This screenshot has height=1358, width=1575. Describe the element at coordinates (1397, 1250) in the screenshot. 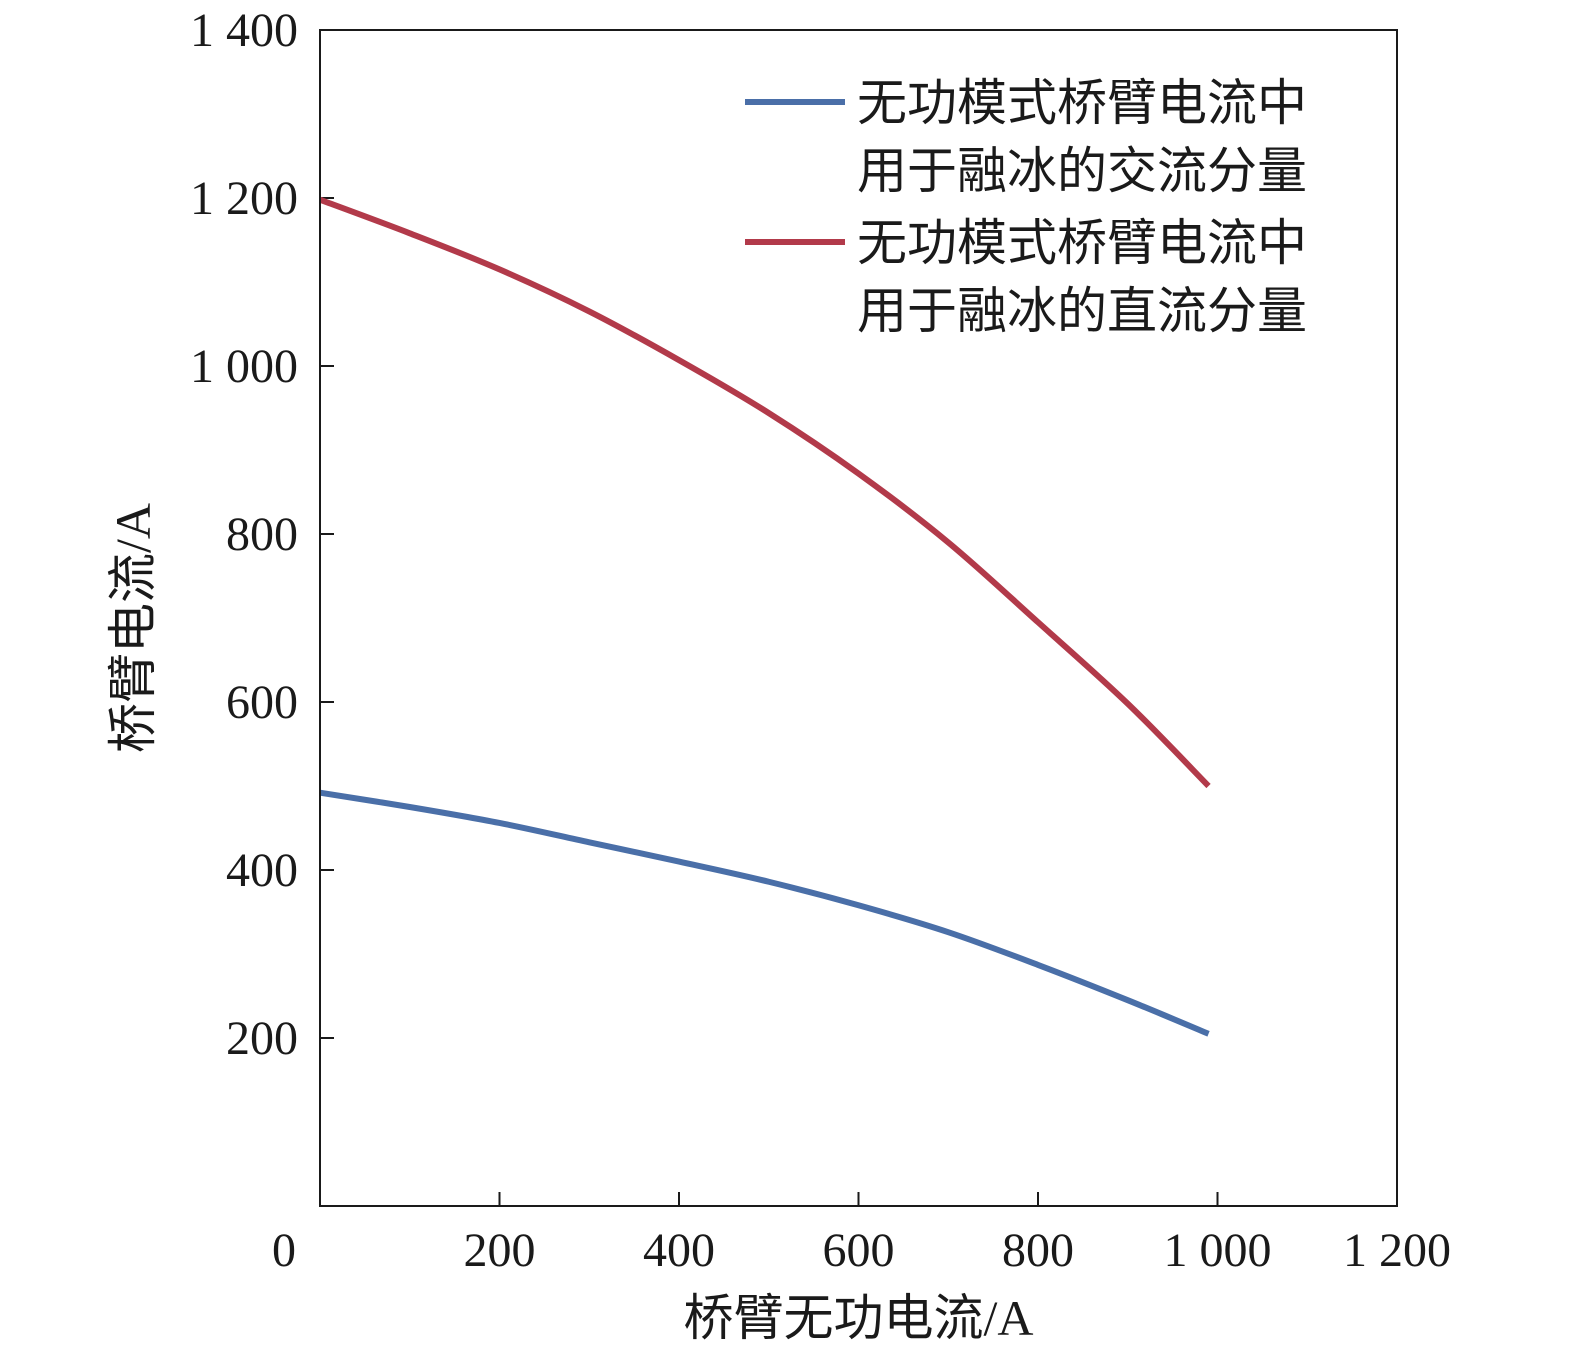

I see `x-tick-label: 1 200` at that location.